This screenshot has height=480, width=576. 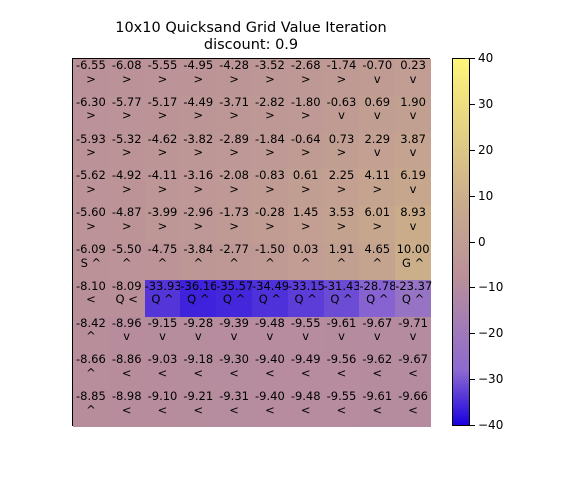 What do you see at coordinates (414, 285) in the screenshot?
I see `cell-value: -23.37` at bounding box center [414, 285].